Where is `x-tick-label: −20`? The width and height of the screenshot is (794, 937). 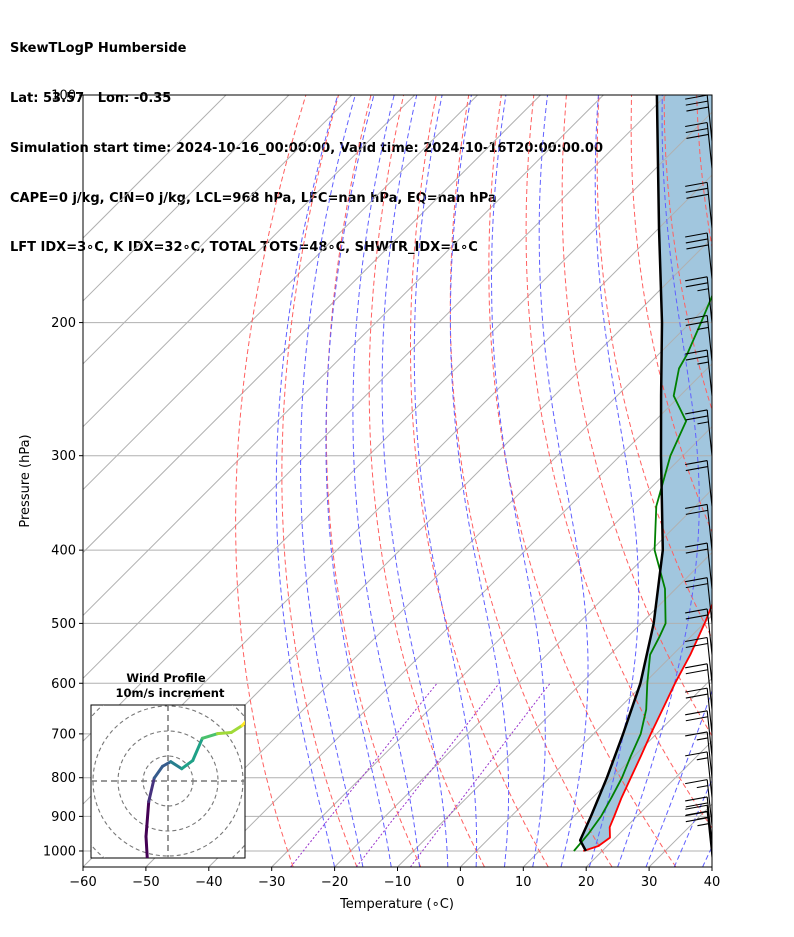 x-tick-label: −20 is located at coordinates (334, 882).